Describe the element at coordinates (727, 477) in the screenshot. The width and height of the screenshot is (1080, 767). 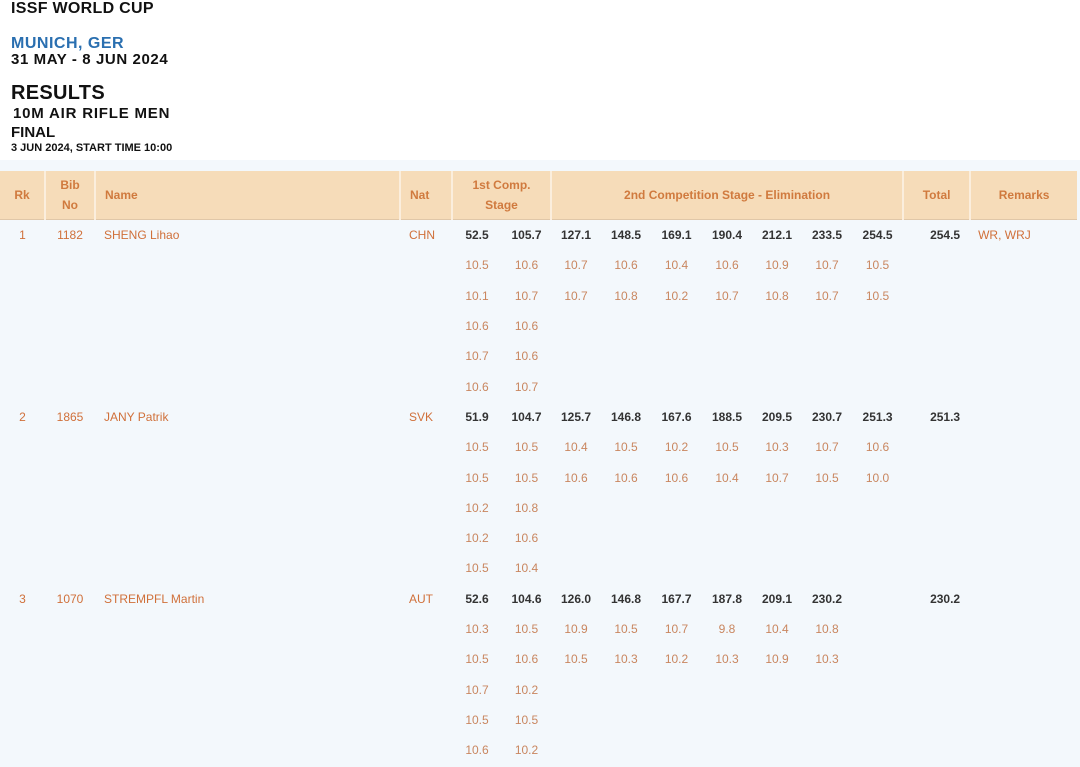
I see `shot-score: 10.4` at that location.